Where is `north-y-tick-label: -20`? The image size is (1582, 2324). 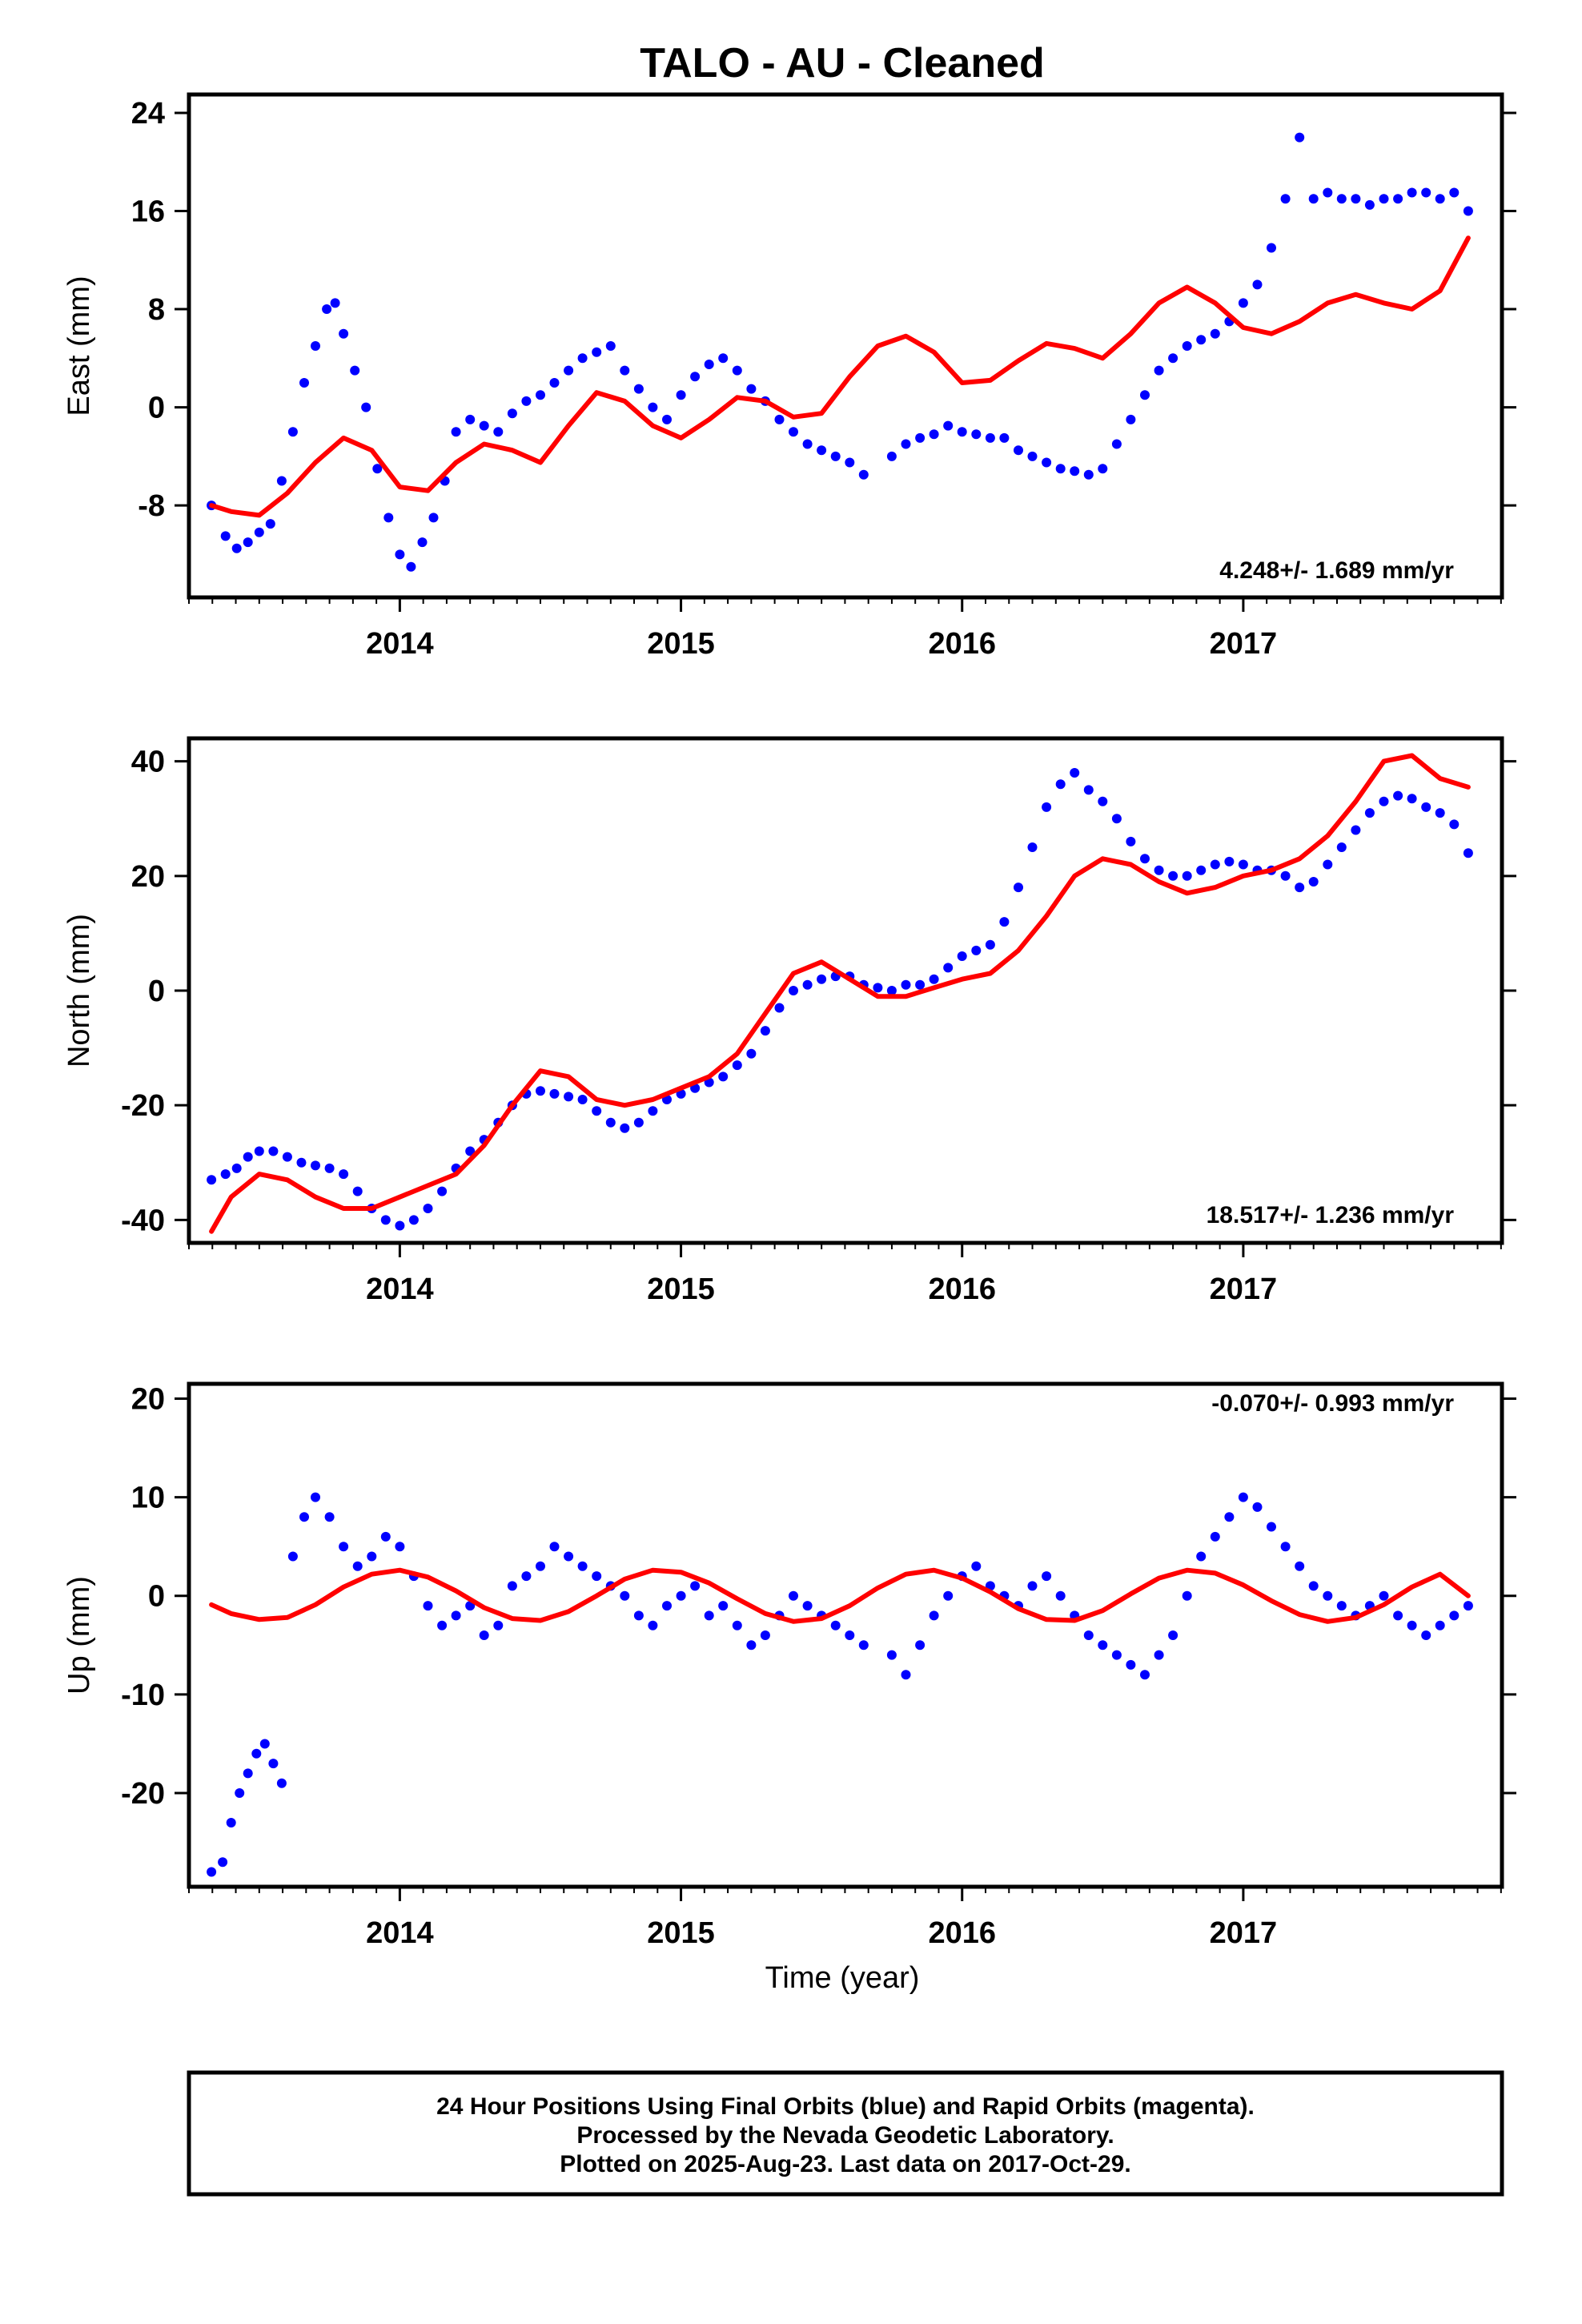 north-y-tick-label: -20 is located at coordinates (143, 1106).